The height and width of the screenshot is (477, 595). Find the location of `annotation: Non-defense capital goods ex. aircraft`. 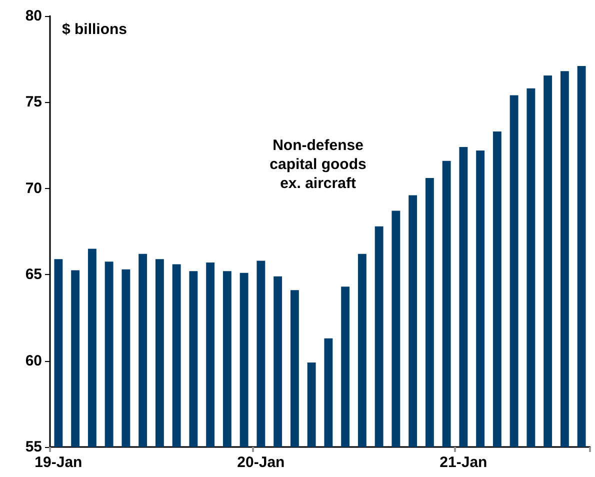

annotation: Non-defense capital goods ex. aircraft is located at coordinates (318, 164).